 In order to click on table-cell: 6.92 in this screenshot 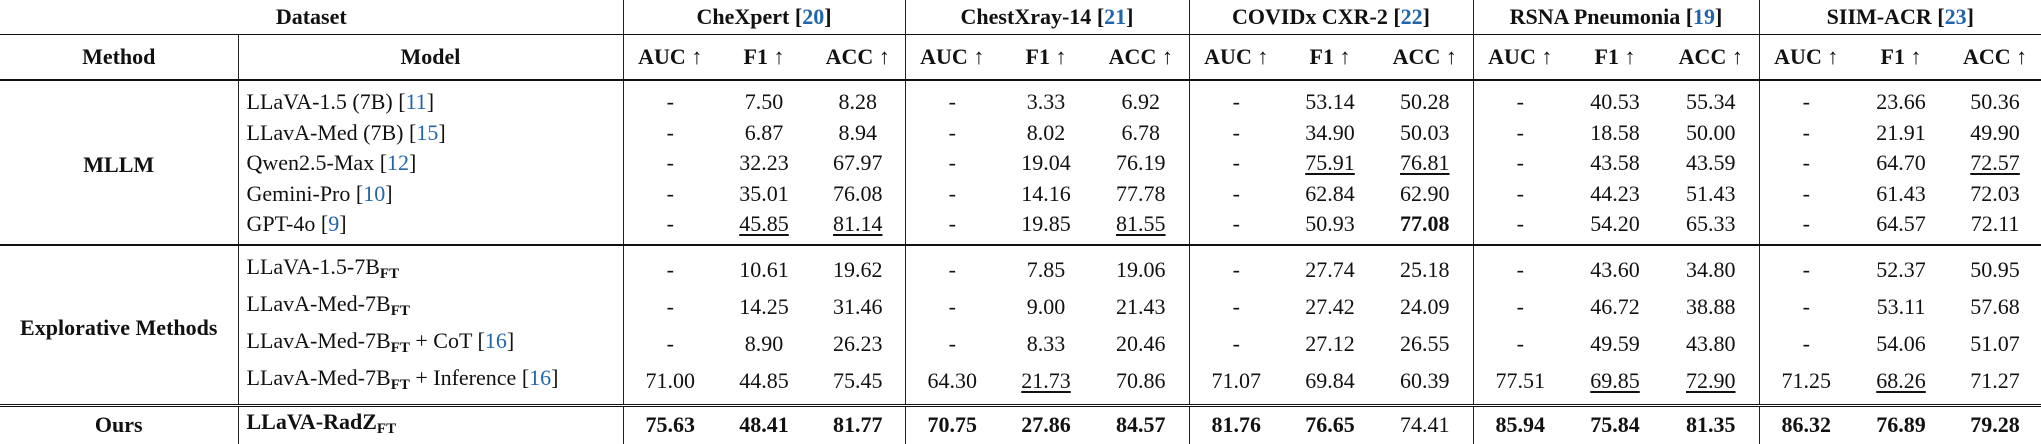, I will do `click(1141, 98)`.